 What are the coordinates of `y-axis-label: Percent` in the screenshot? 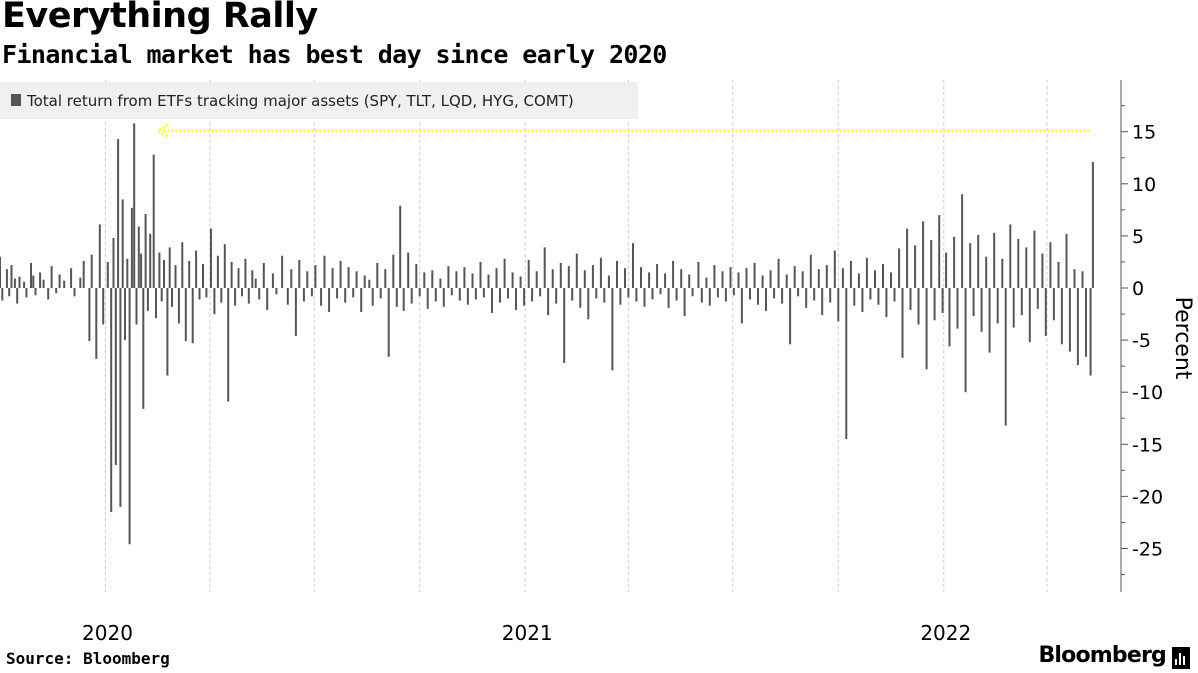 It's located at (1182, 338).